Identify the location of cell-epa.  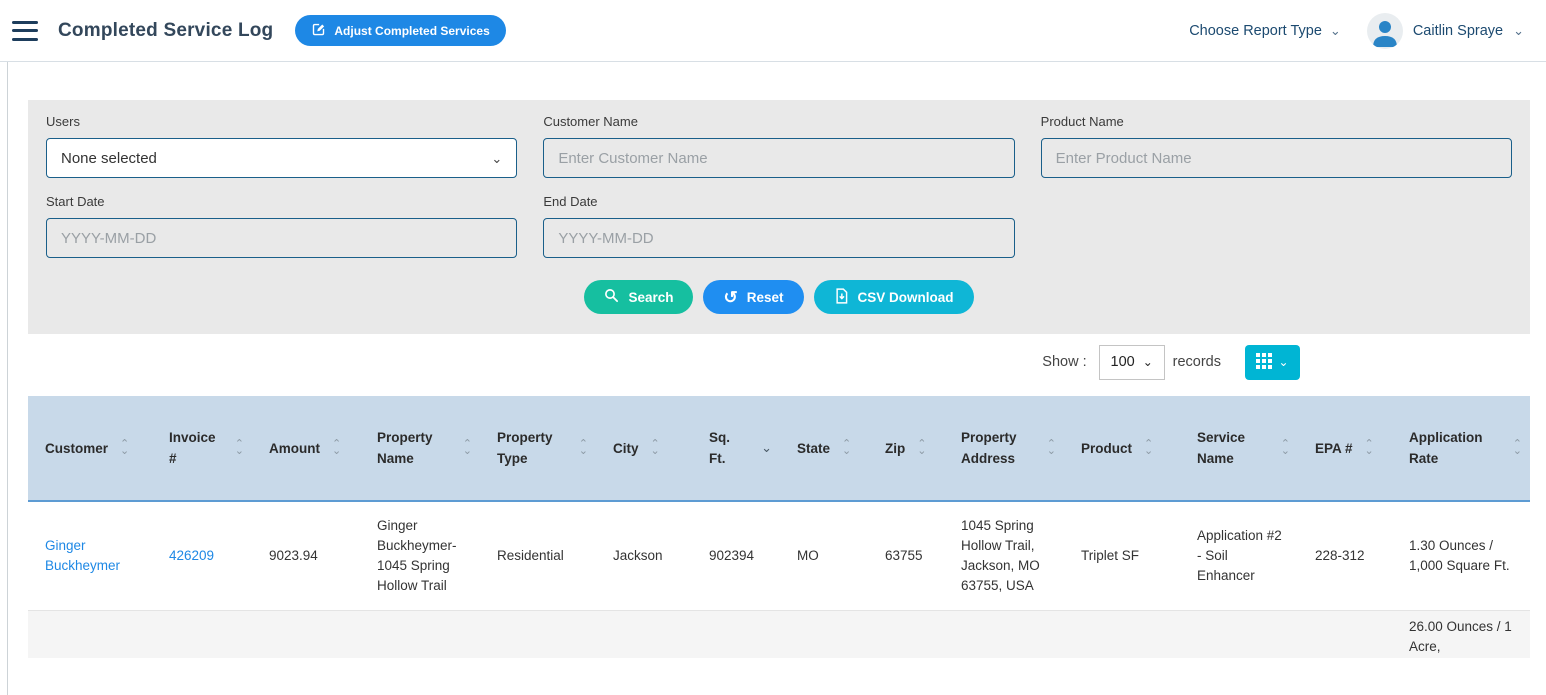
(1345, 634).